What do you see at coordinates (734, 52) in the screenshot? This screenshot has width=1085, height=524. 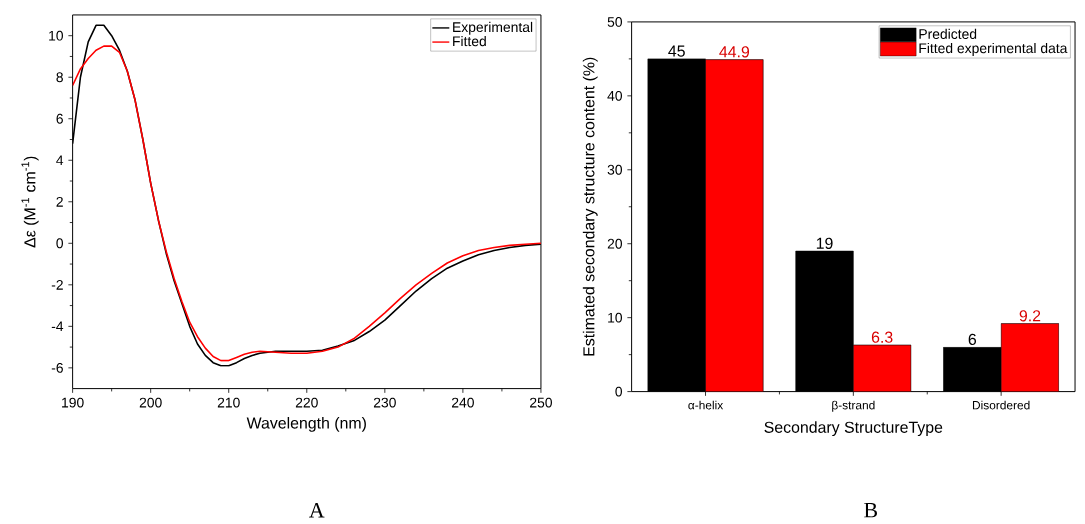 I see `data-label: 44.9` at bounding box center [734, 52].